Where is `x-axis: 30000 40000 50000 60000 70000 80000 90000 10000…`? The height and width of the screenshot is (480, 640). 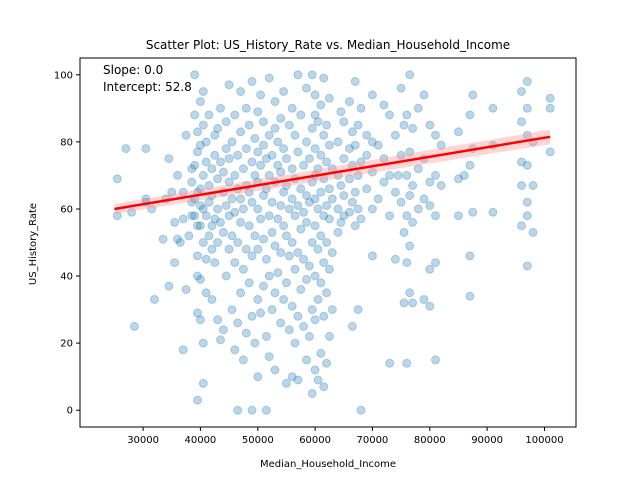
x-axis: 30000 40000 50000 60000 70000 80000 90000 10000… is located at coordinates (345, 436).